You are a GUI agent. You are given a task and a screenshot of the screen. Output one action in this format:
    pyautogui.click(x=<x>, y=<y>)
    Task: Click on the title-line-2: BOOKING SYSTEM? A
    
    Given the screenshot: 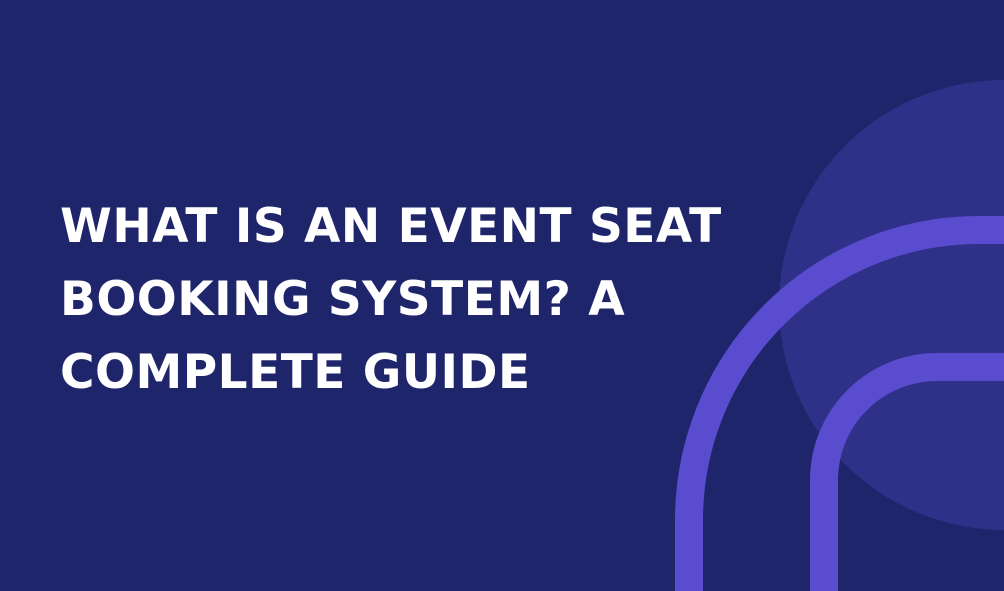 What is the action you would take?
    pyautogui.click(x=343, y=299)
    